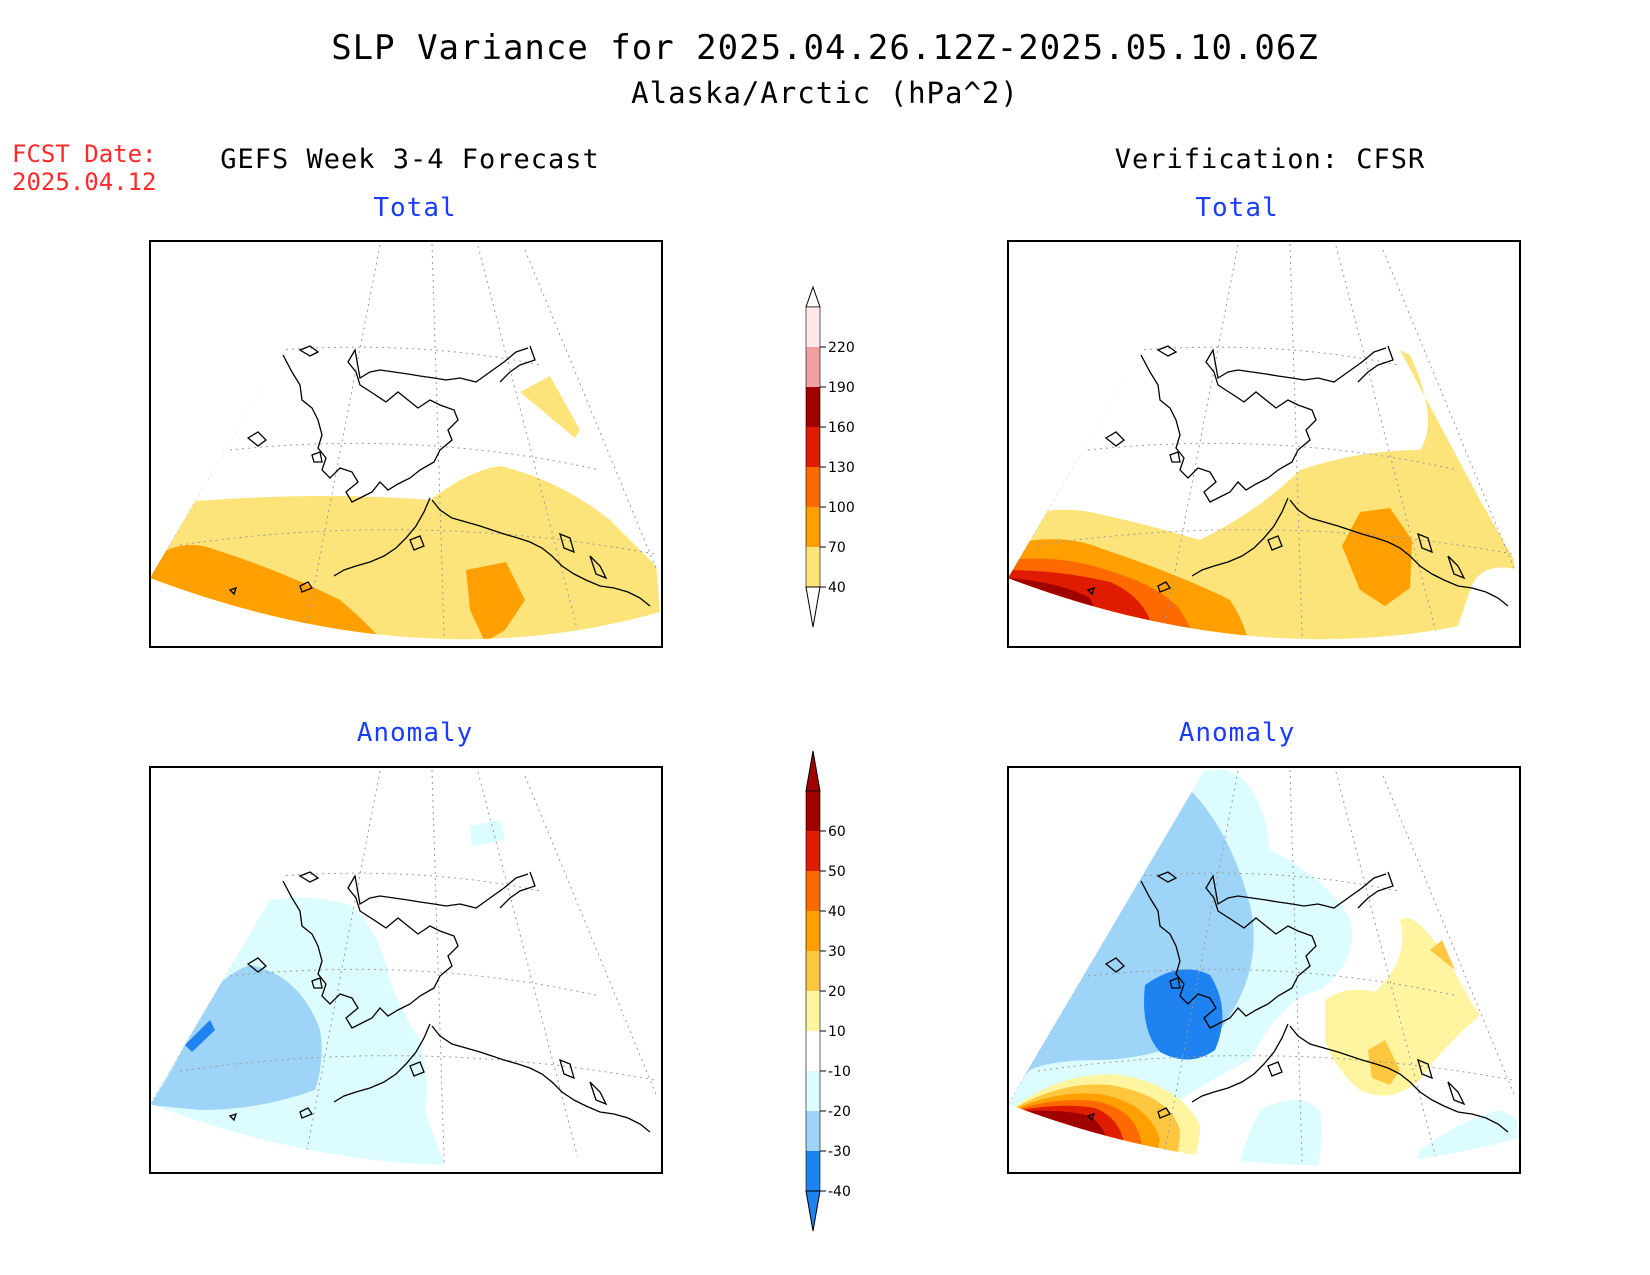  Describe the element at coordinates (839, 1152) in the screenshot. I see `colorbar-anomaly-tick-label: -30` at that location.